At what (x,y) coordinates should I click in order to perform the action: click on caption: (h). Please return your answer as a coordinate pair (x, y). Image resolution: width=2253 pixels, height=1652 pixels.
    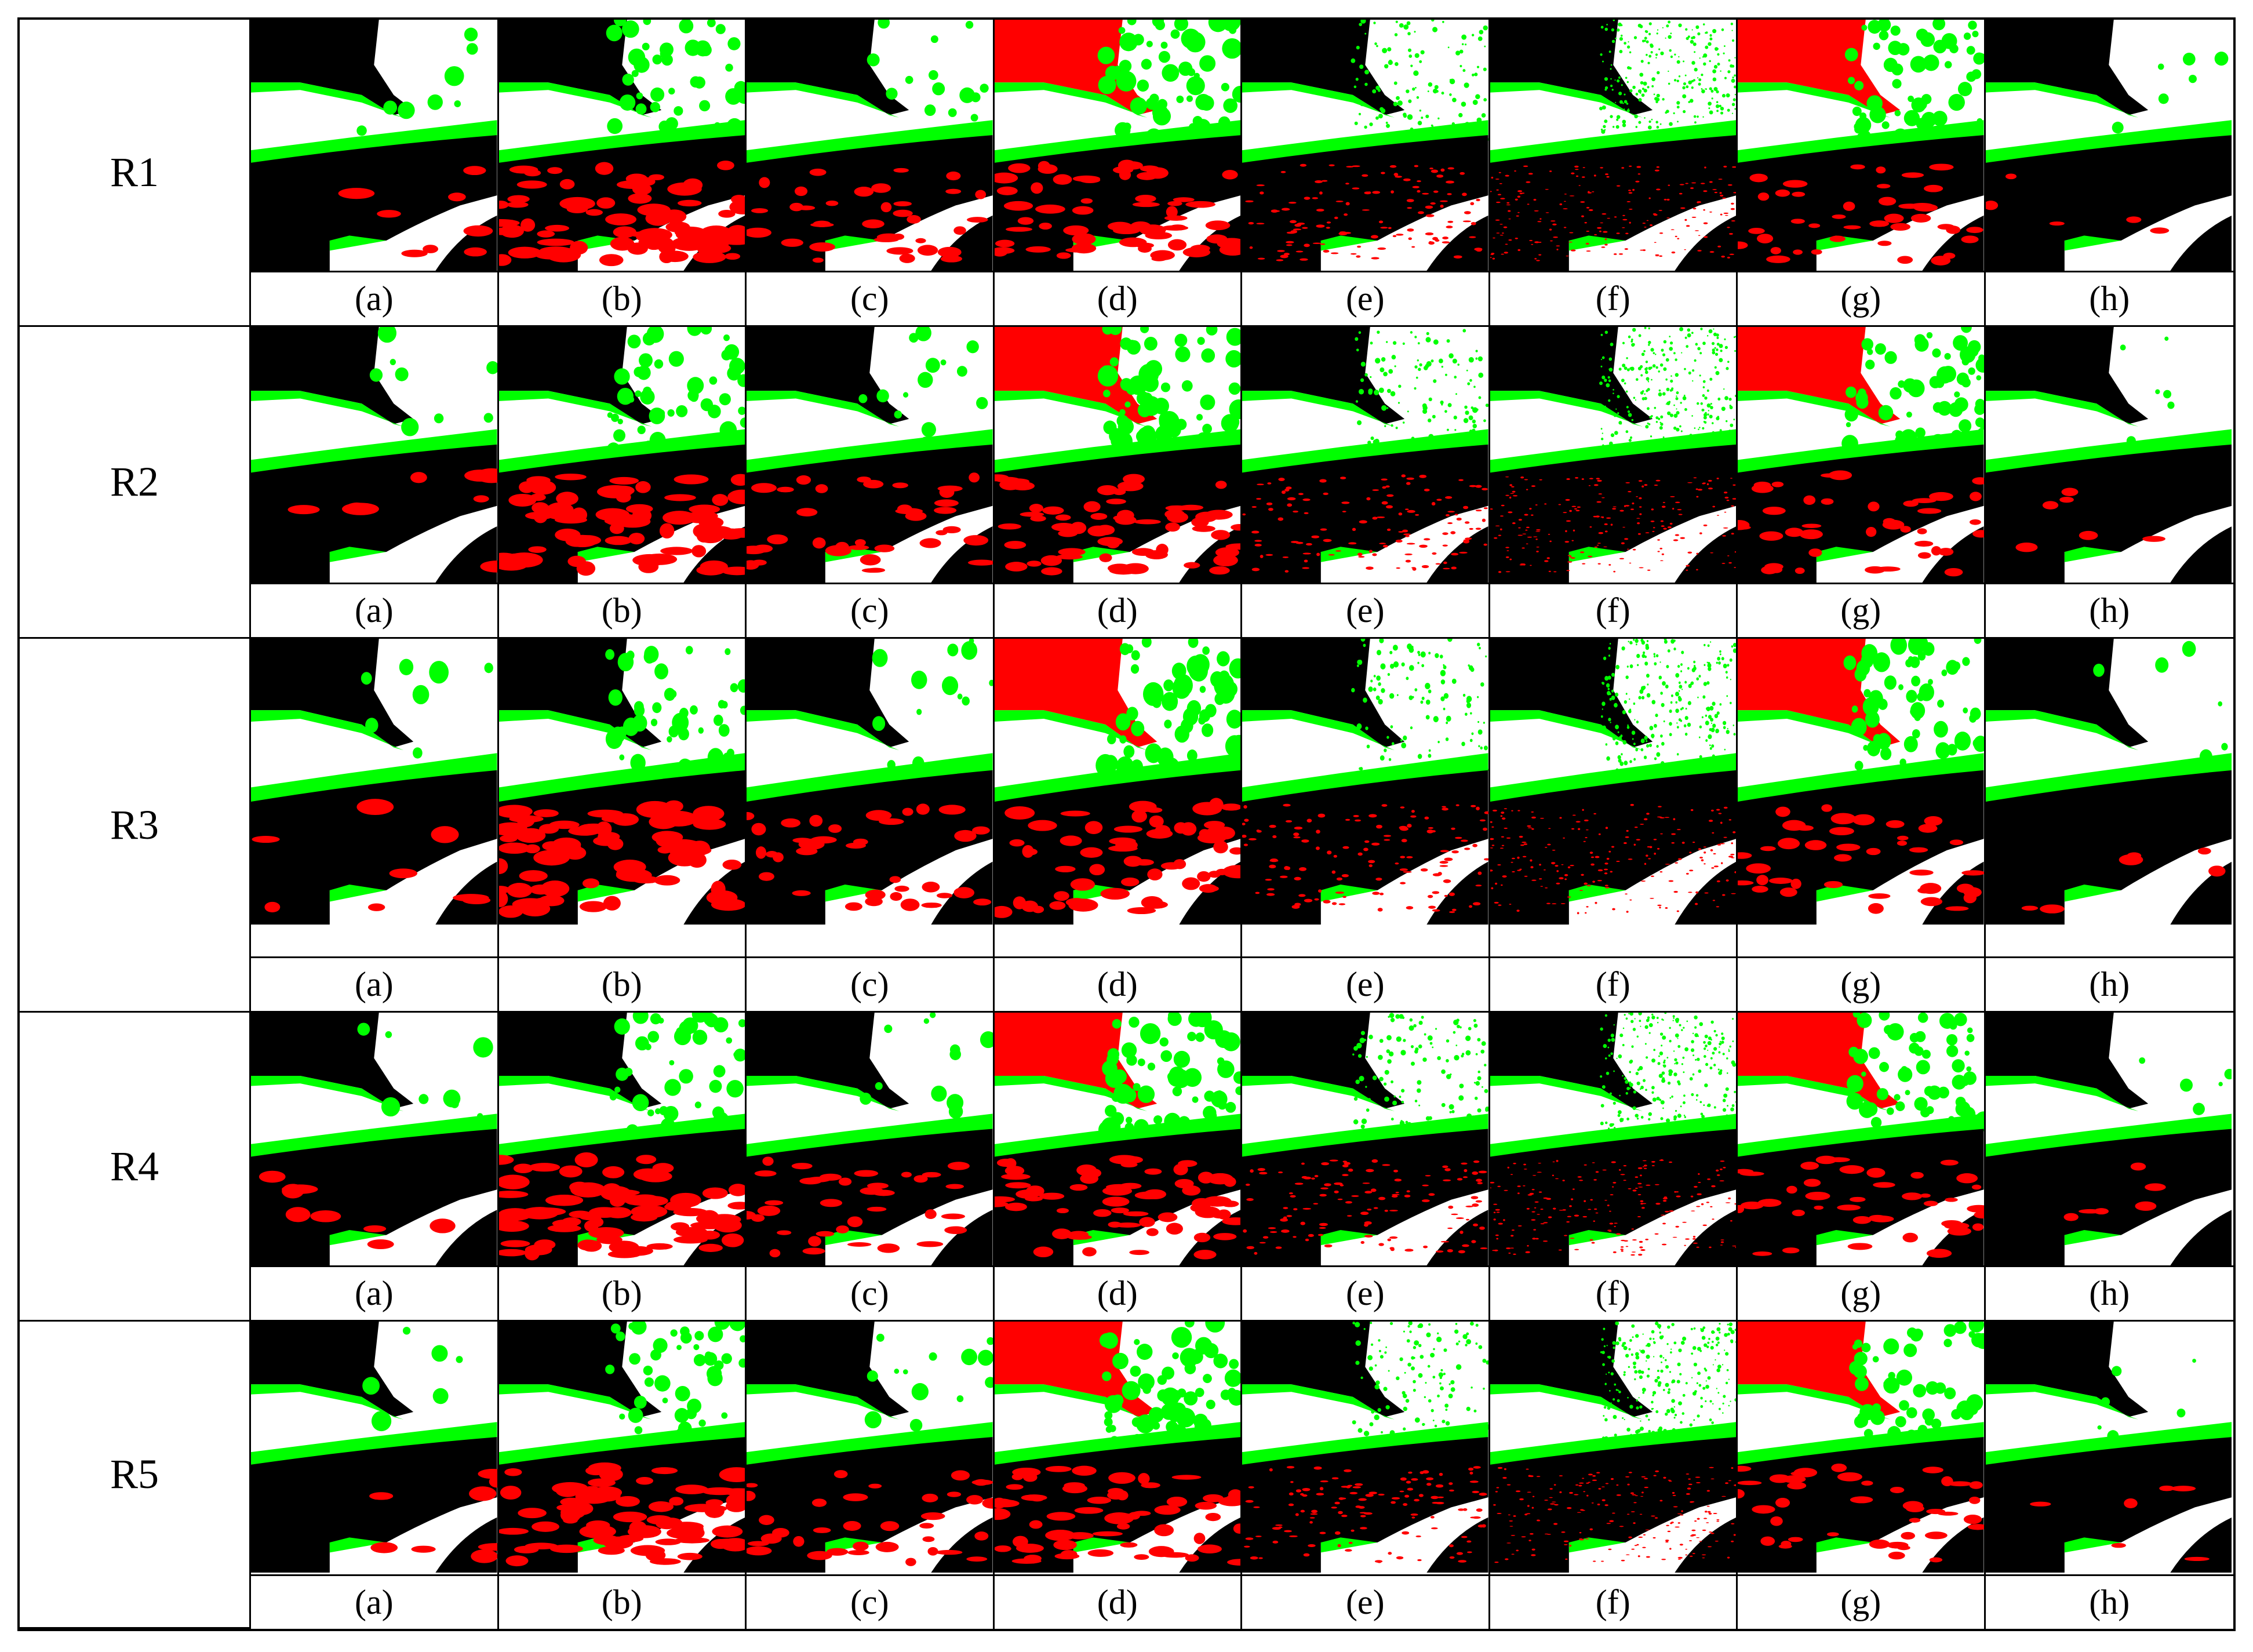
    Looking at the image, I should click on (2109, 610).